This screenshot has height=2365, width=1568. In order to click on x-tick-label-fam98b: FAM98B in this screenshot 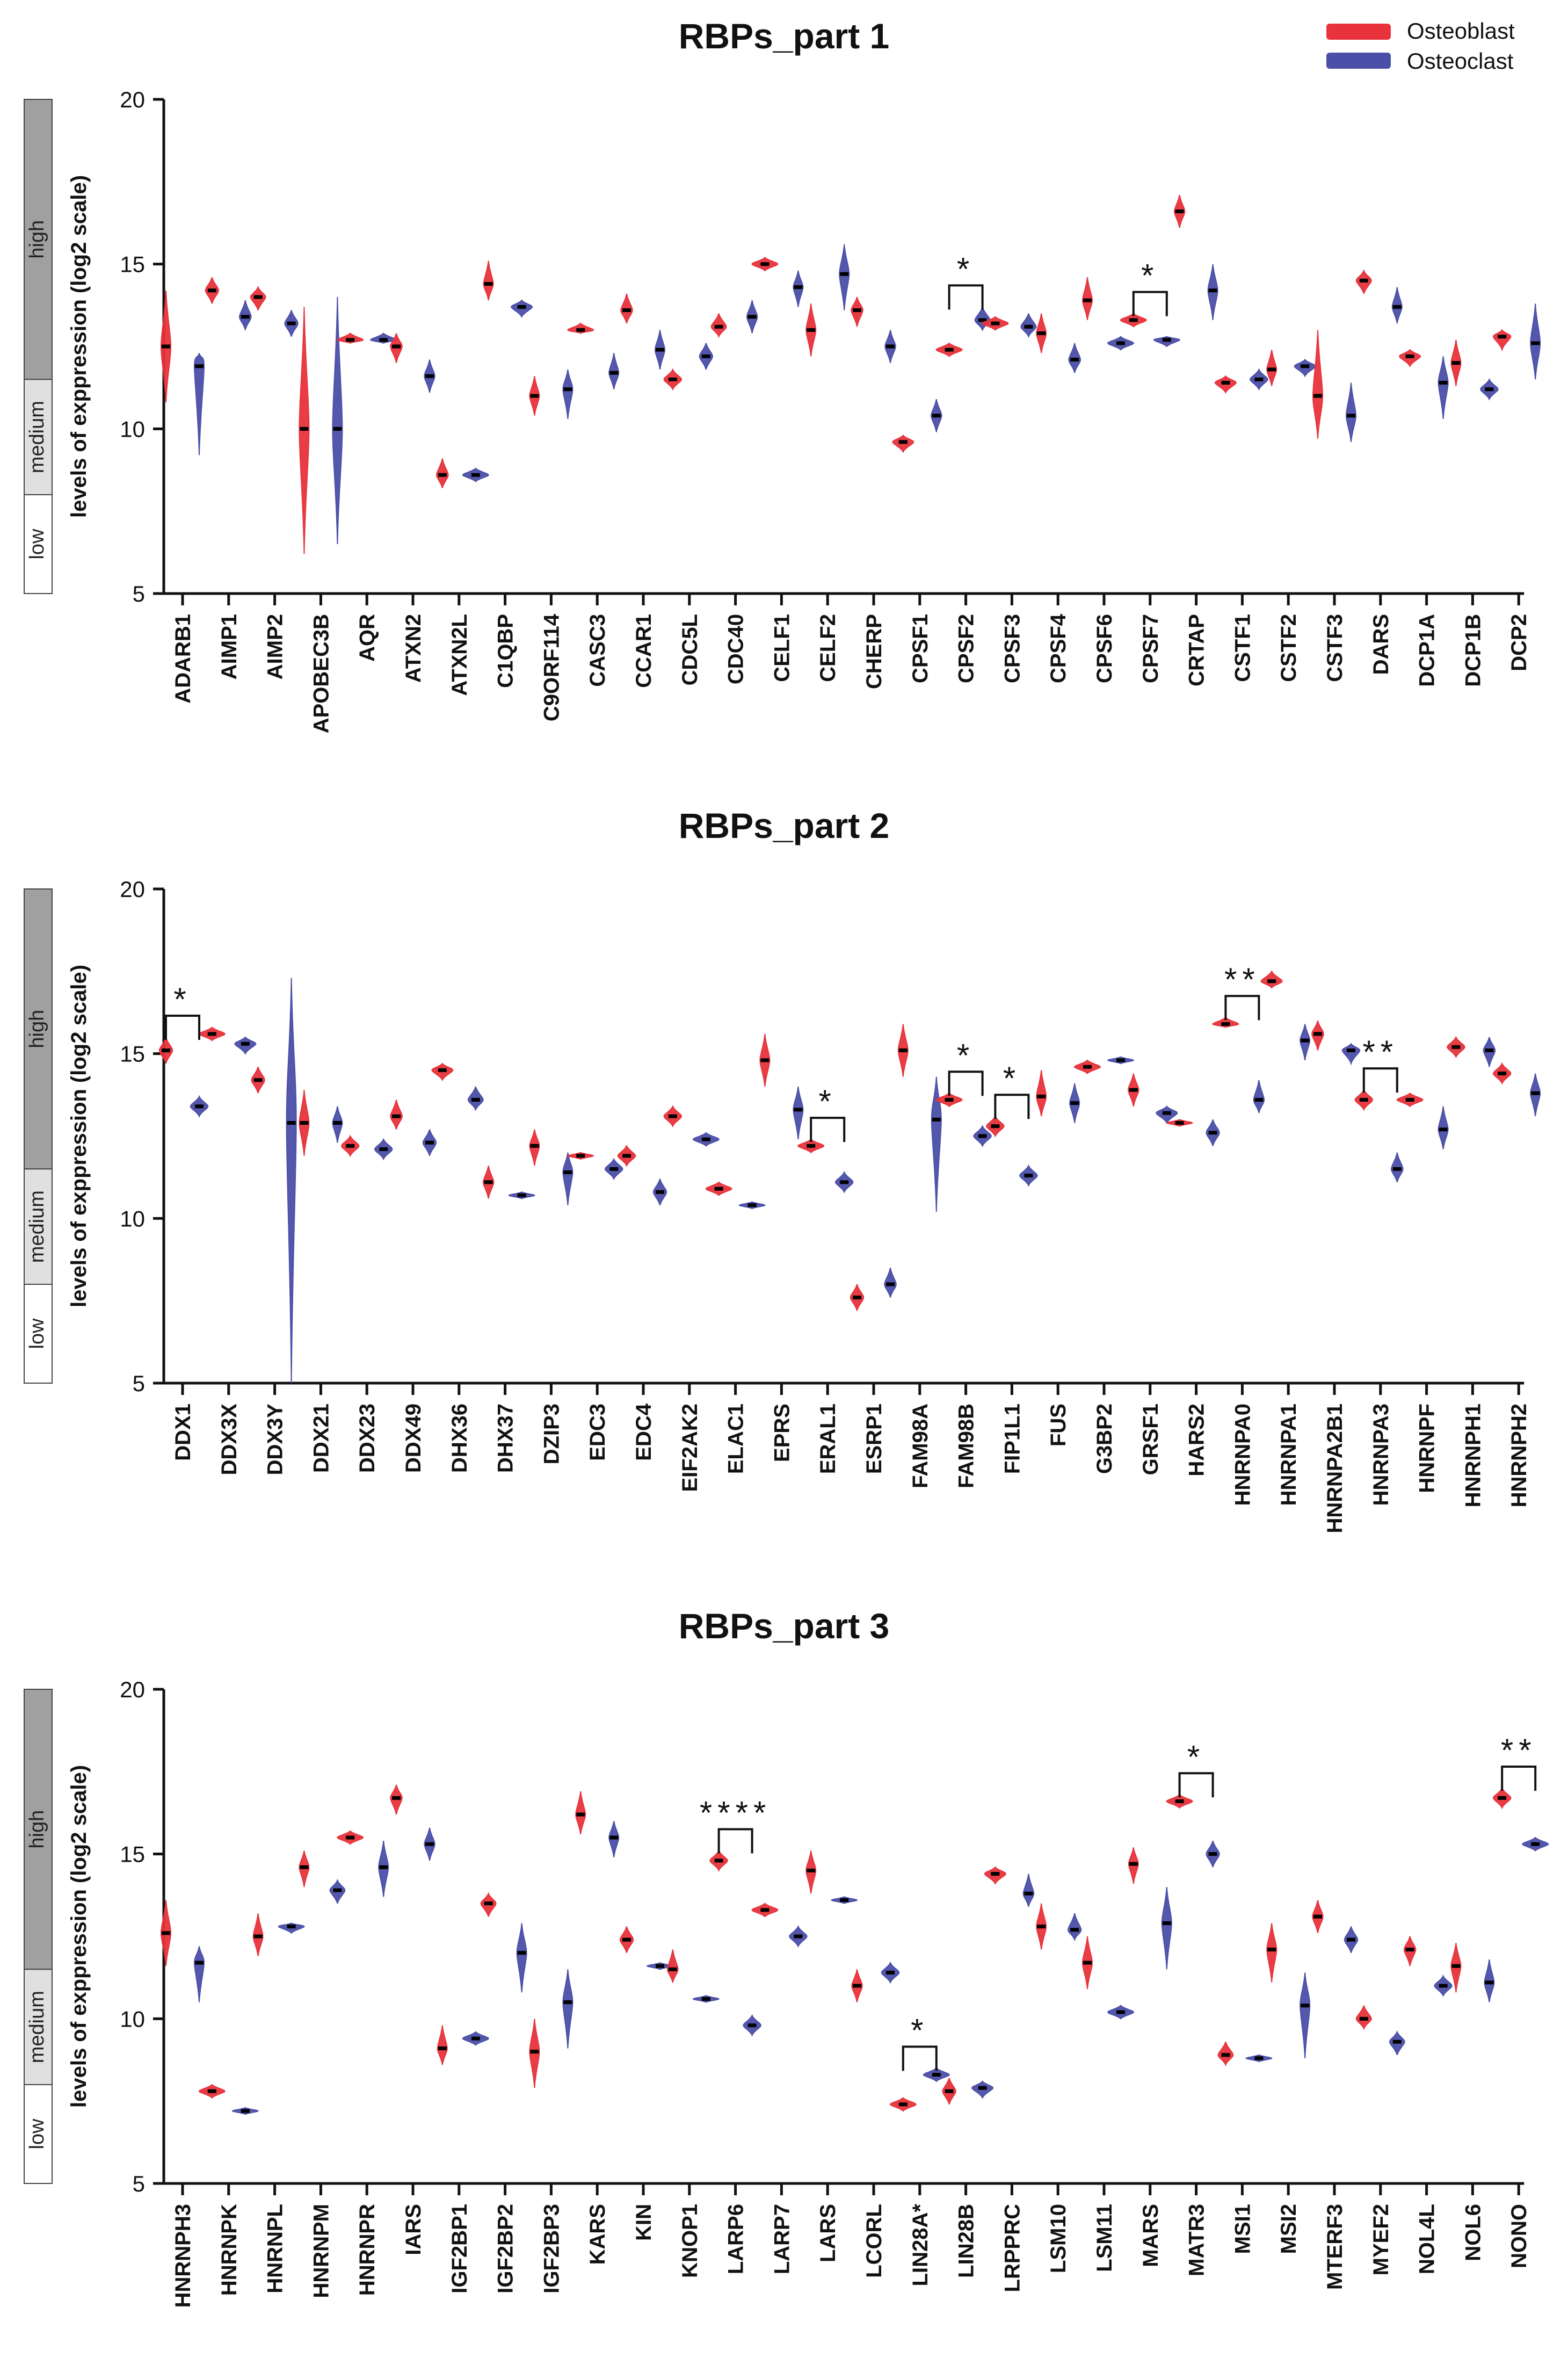, I will do `click(967, 1446)`.